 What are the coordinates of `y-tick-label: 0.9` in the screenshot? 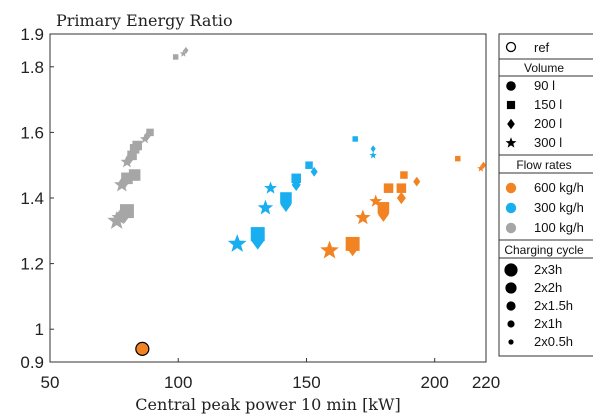 It's located at (32, 362).